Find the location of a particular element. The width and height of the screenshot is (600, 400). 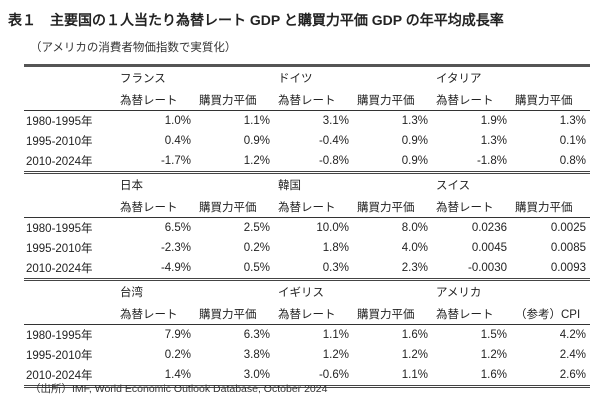

table-cell: -0.8% is located at coordinates (333, 161).